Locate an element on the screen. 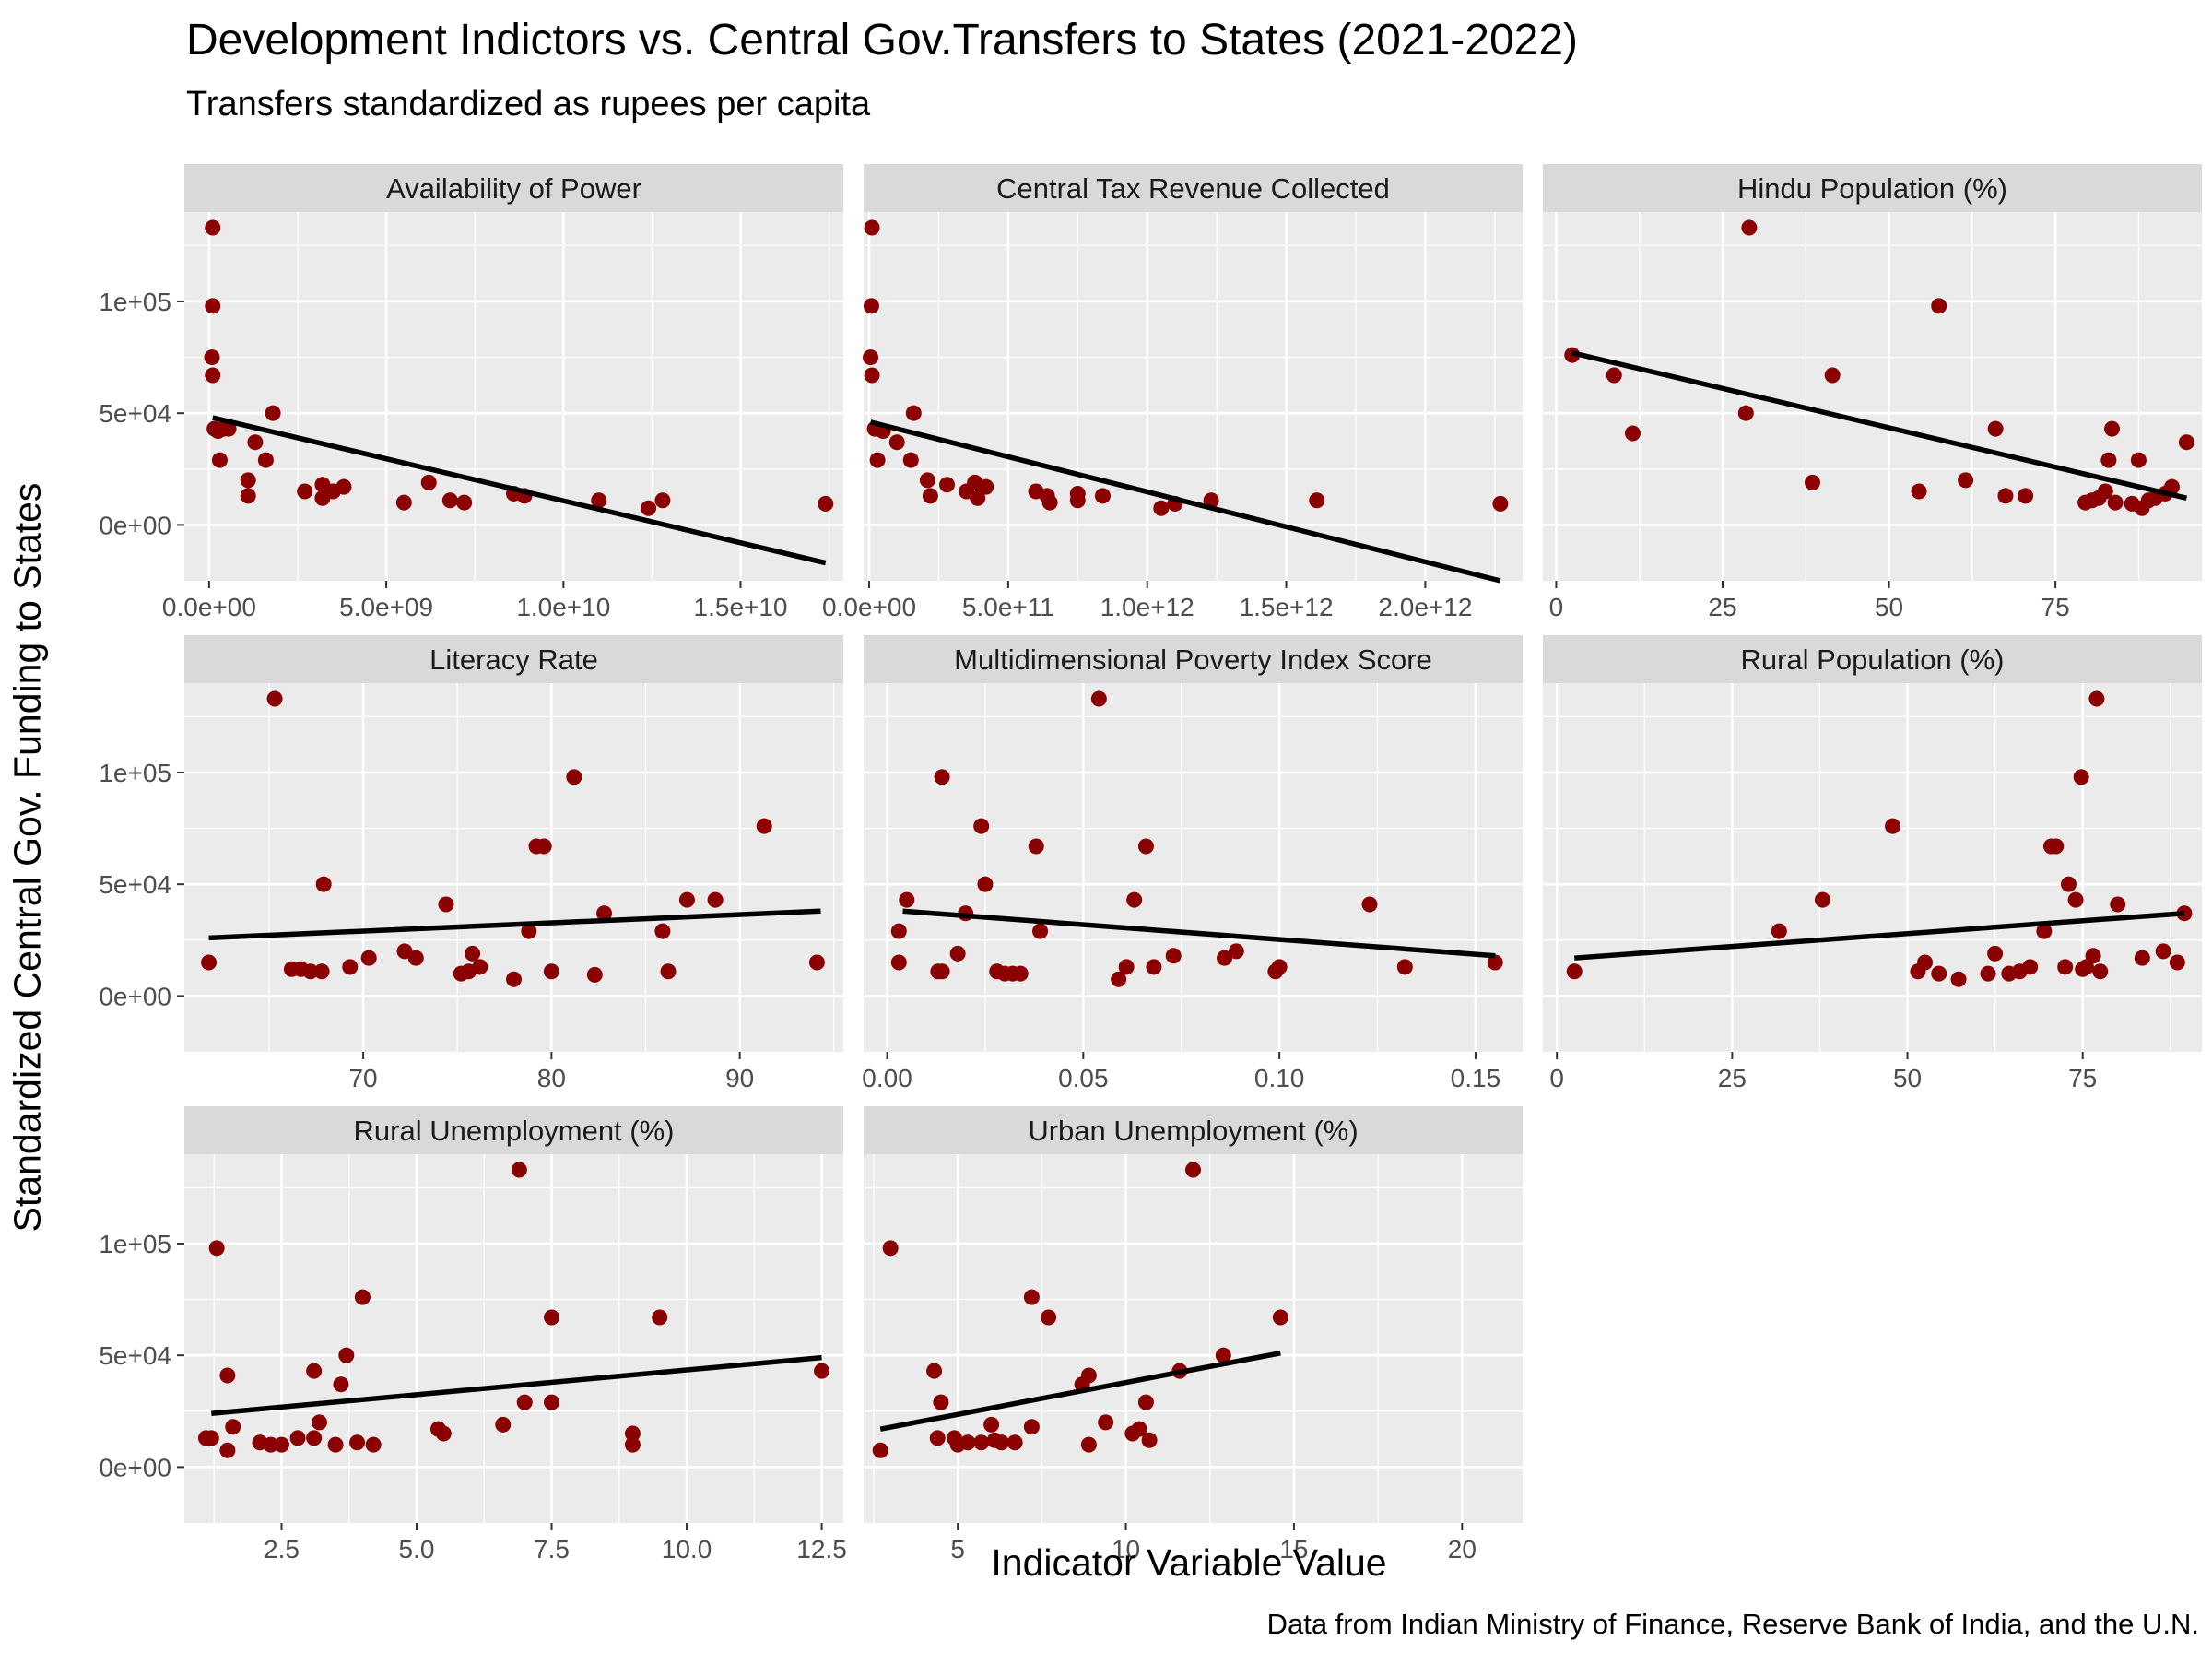 Image resolution: width=2212 pixels, height=1664 pixels. x-tick-label: 1.5e+10 is located at coordinates (741, 607).